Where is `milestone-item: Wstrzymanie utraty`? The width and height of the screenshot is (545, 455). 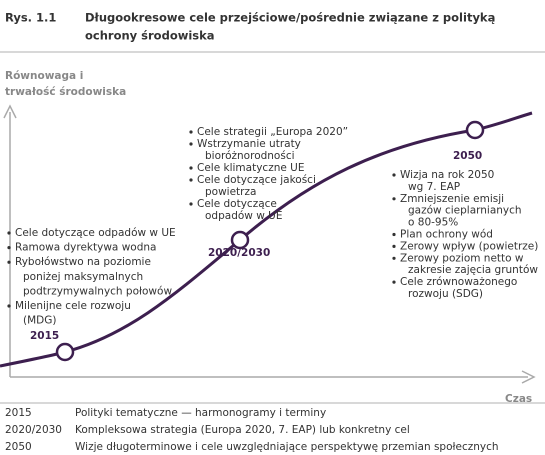 milestone-item: Wstrzymanie utraty is located at coordinates (249, 144).